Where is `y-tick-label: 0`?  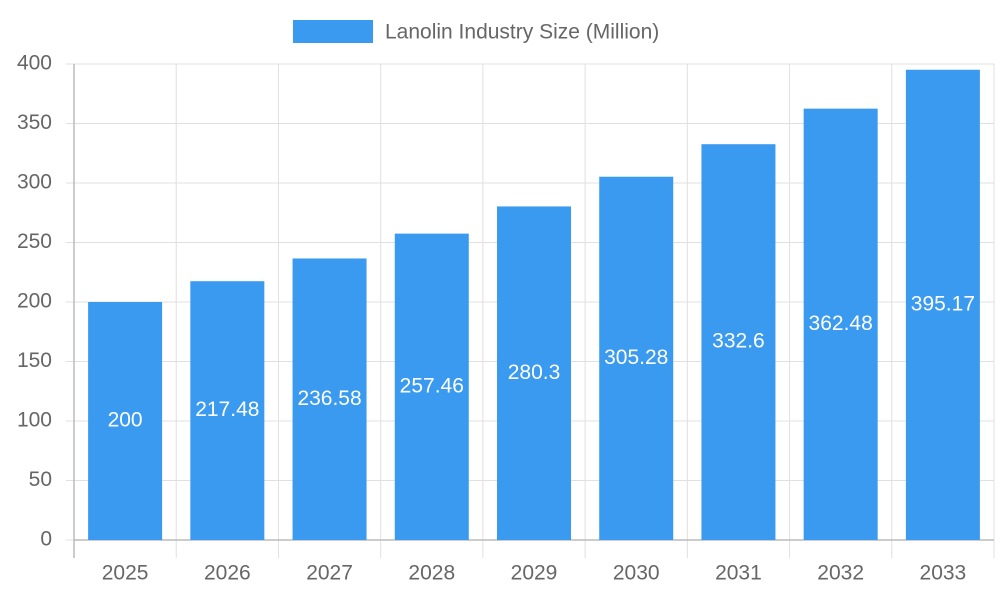 y-tick-label: 0 is located at coordinates (46, 539).